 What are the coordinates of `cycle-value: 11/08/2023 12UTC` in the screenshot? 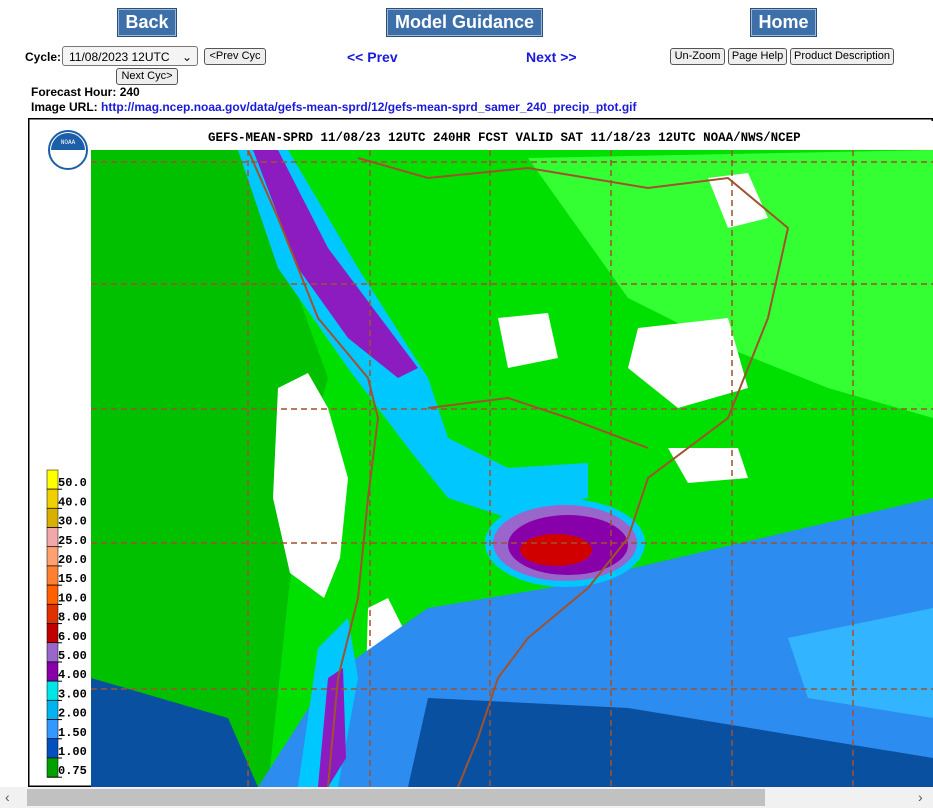 It's located at (119, 57).